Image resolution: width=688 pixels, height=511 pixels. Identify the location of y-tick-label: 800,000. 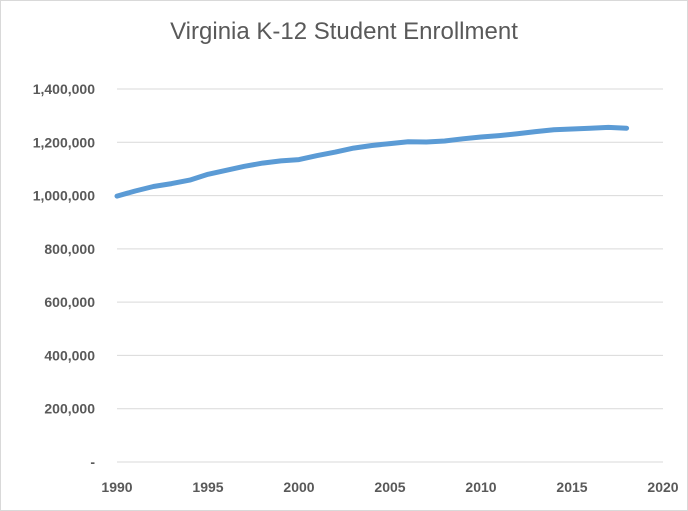
(69, 249).